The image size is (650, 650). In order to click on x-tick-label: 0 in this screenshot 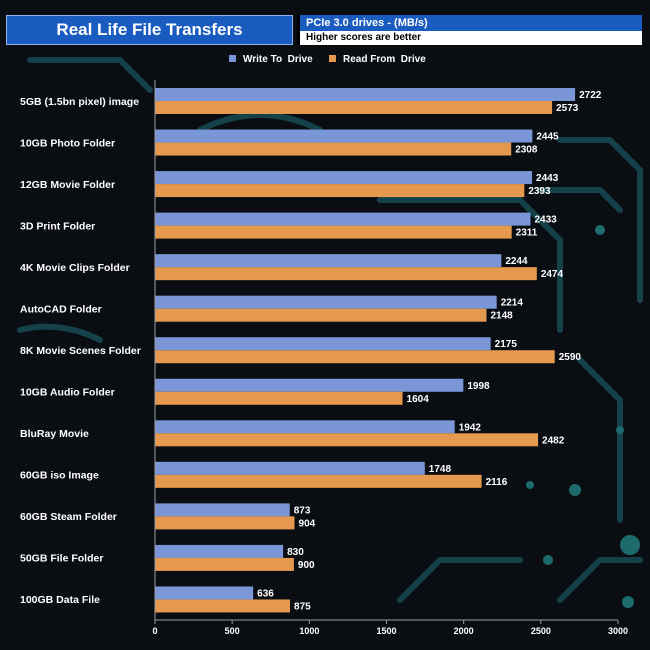, I will do `click(154, 631)`.